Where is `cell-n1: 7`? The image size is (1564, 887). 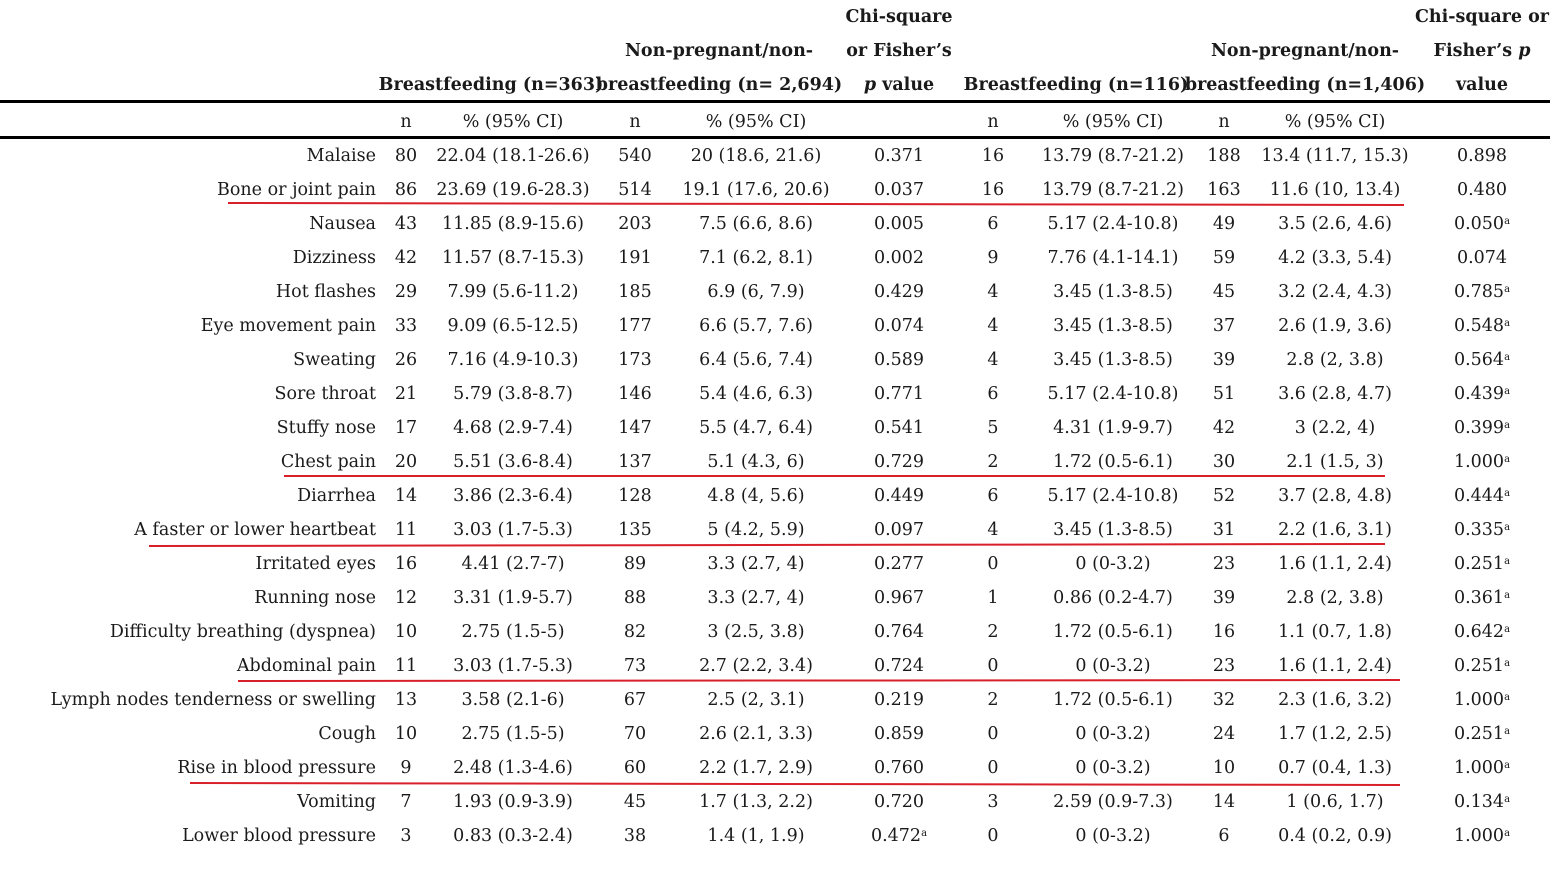
cell-n1: 7 is located at coordinates (406, 802).